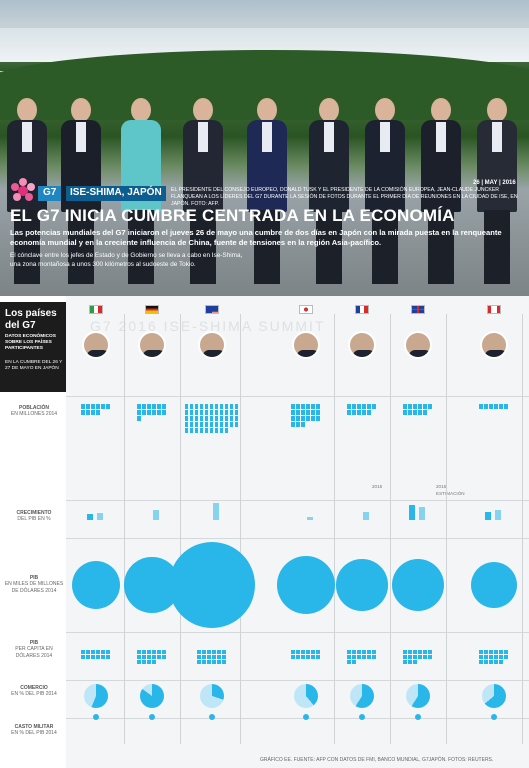 This screenshot has width=529, height=768. I want to click on row-unit: DEL PIB EN %, so click(34, 519).